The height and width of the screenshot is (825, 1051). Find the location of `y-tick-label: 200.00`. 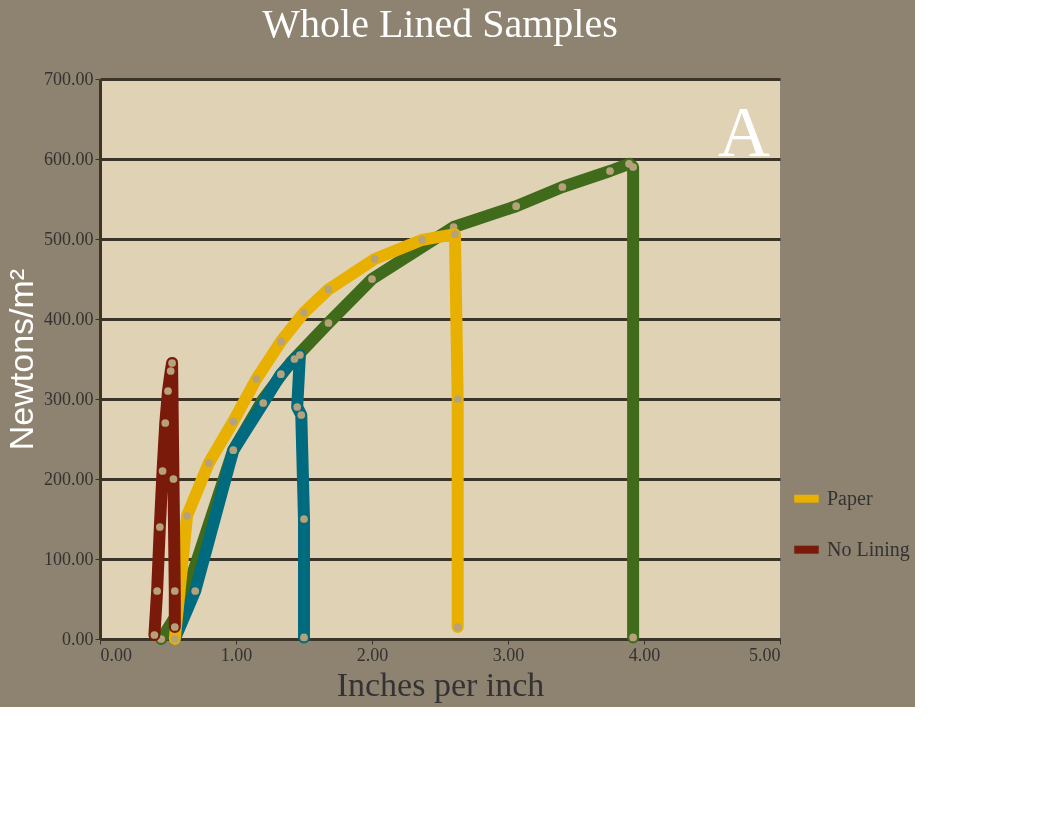

y-tick-label: 200.00 is located at coordinates (69, 478).